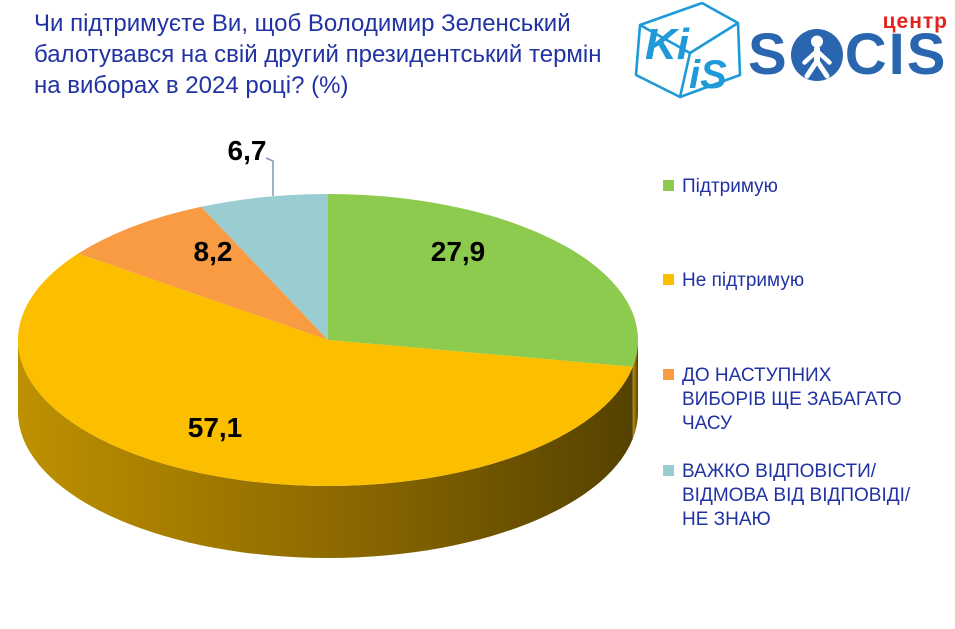  What do you see at coordinates (915, 21) in the screenshot?
I see `socis-center-label: центр` at bounding box center [915, 21].